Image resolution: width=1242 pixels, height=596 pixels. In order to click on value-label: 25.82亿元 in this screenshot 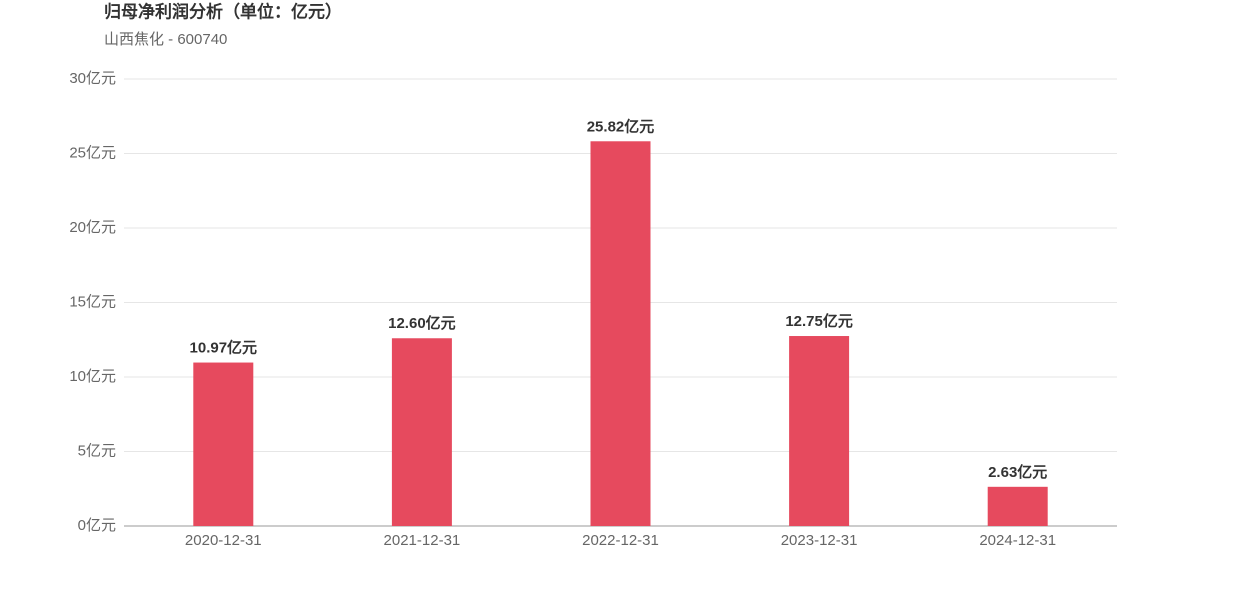, I will do `click(621, 126)`.